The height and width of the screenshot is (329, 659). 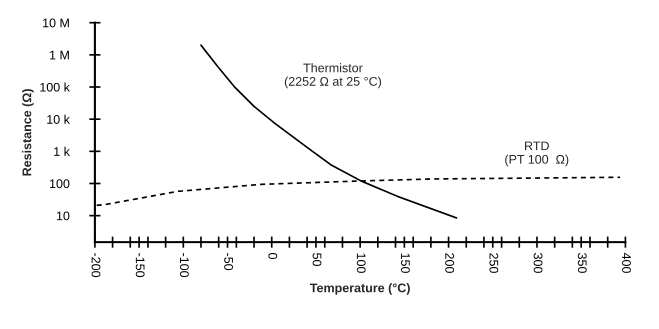 What do you see at coordinates (626, 262) in the screenshot?
I see `x-tick-label: 400` at bounding box center [626, 262].